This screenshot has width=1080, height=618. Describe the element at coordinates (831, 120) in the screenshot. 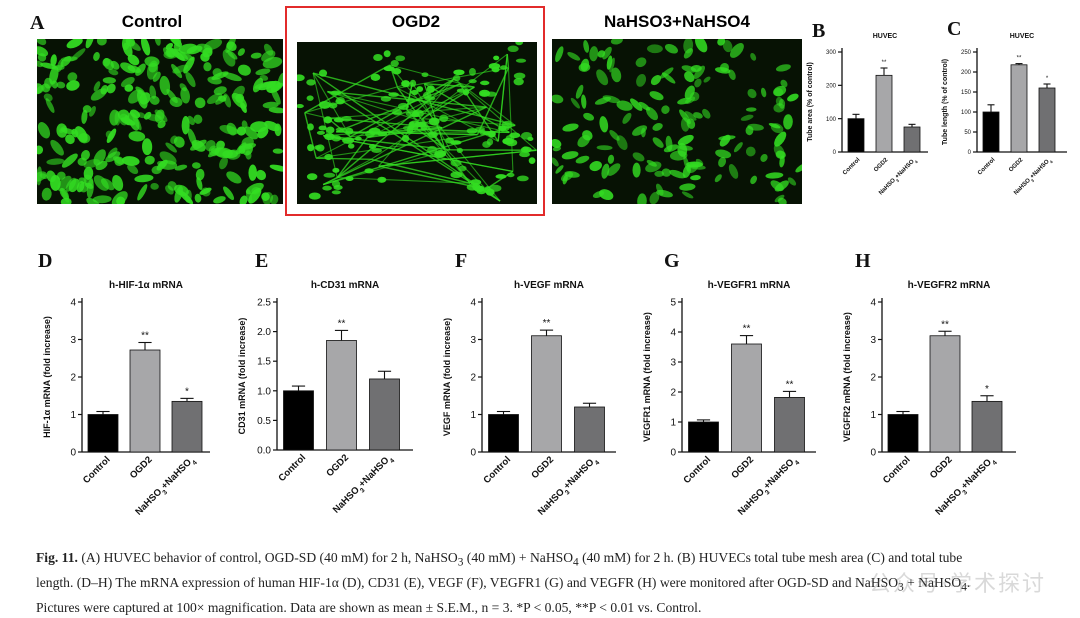

I see `y-tick-label: 100` at that location.